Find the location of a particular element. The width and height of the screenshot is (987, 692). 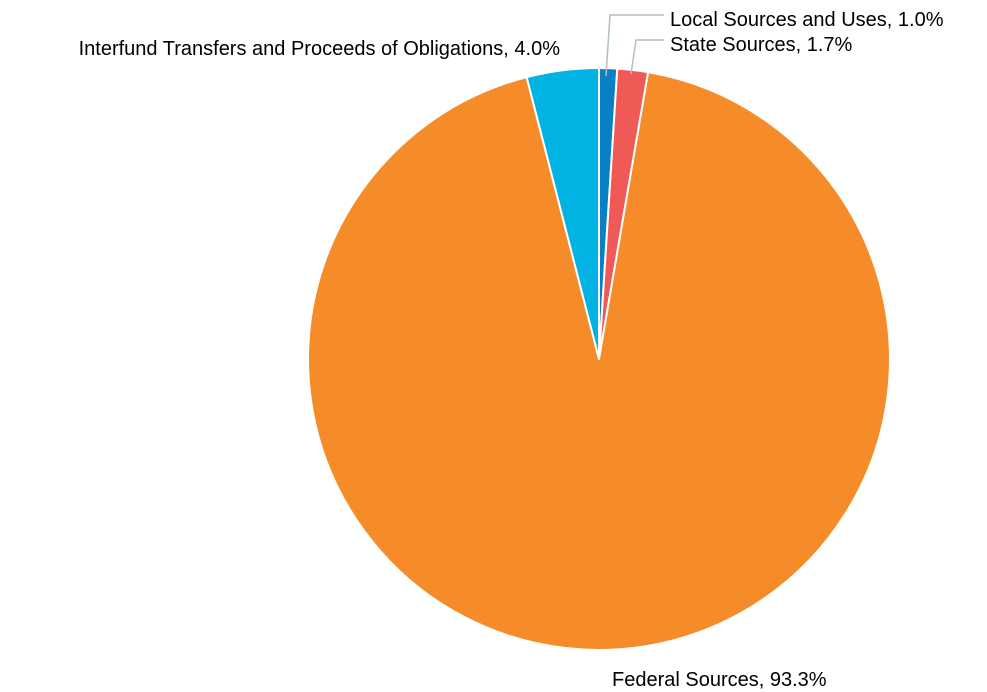

leader-line-state-sources is located at coordinates (647, 57).